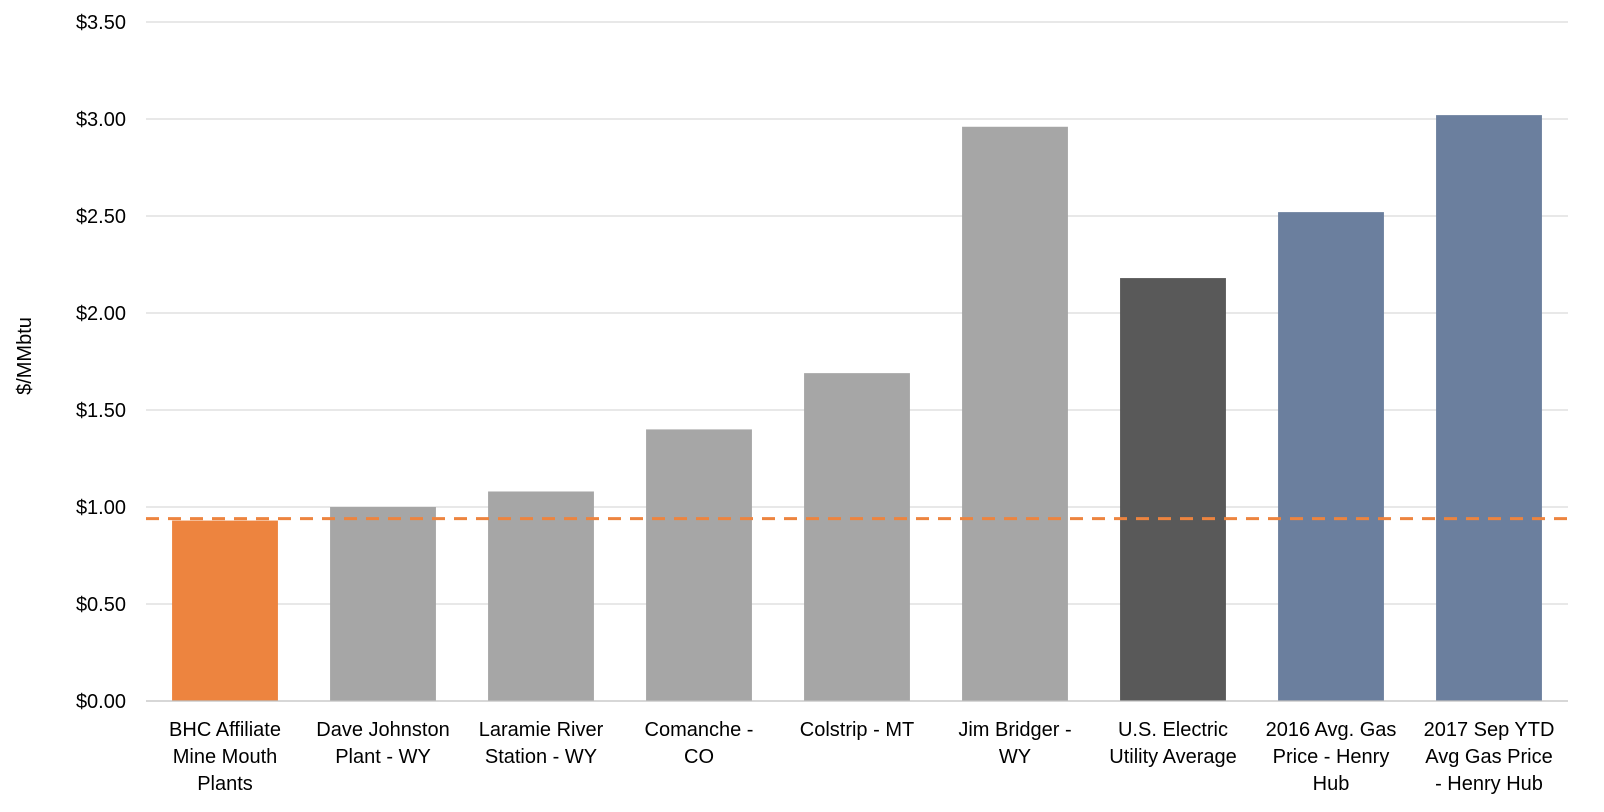 The image size is (1604, 812). Describe the element at coordinates (541, 757) in the screenshot. I see `category-label-line: Station - WY` at that location.